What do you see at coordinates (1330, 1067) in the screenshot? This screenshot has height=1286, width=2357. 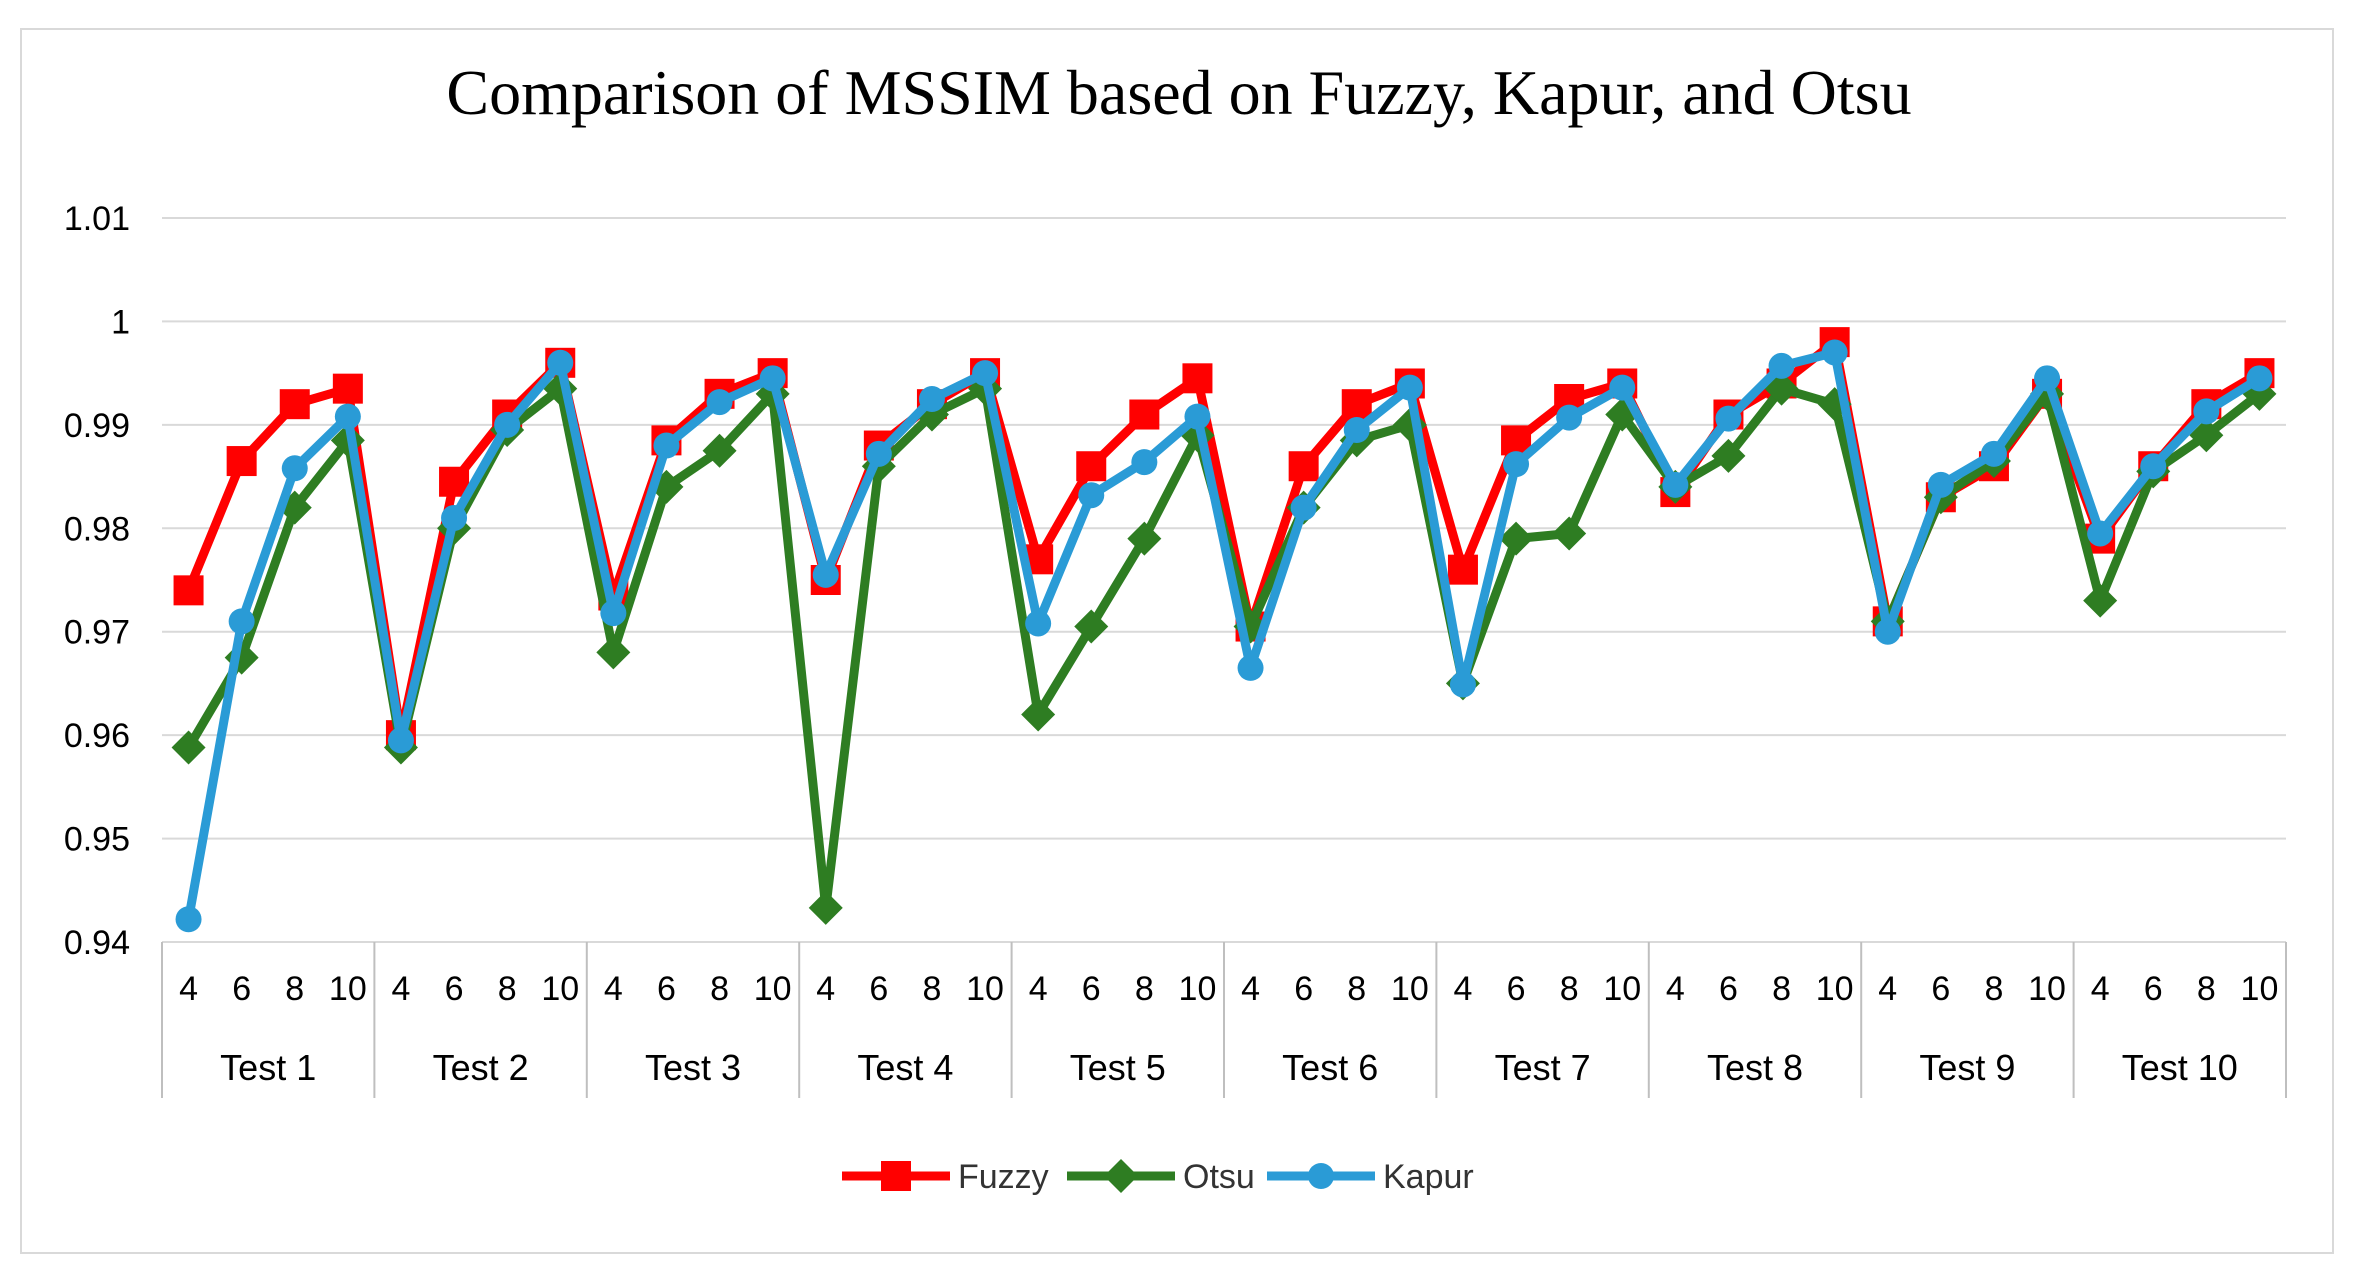 I see `x-group-label: Test 6` at bounding box center [1330, 1067].